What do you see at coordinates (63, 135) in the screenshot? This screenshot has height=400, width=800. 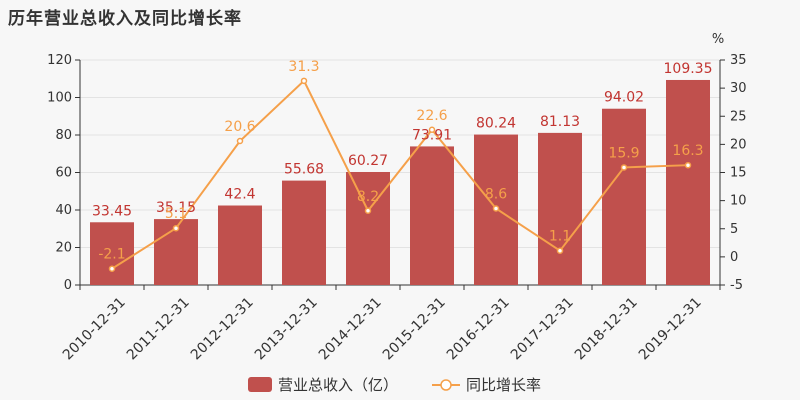 I see `left-tick-label: 80` at bounding box center [63, 135].